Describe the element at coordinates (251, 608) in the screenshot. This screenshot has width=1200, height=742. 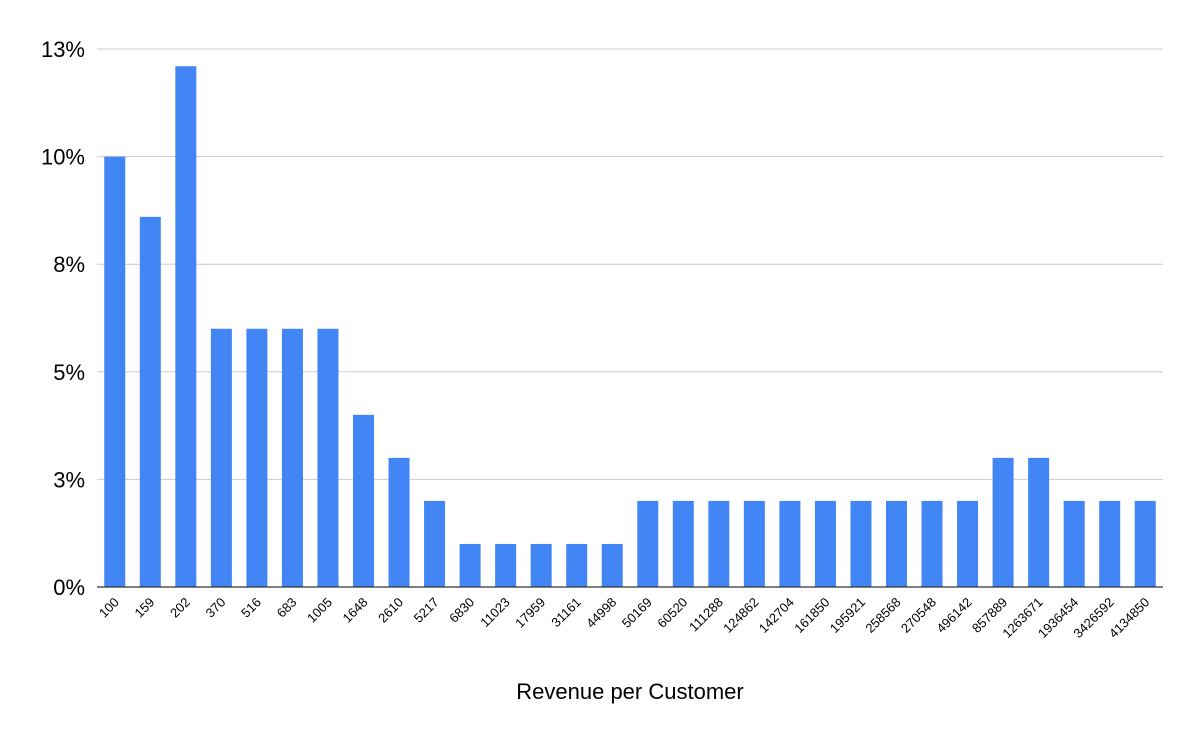
I see `x-tick-label: 516` at that location.